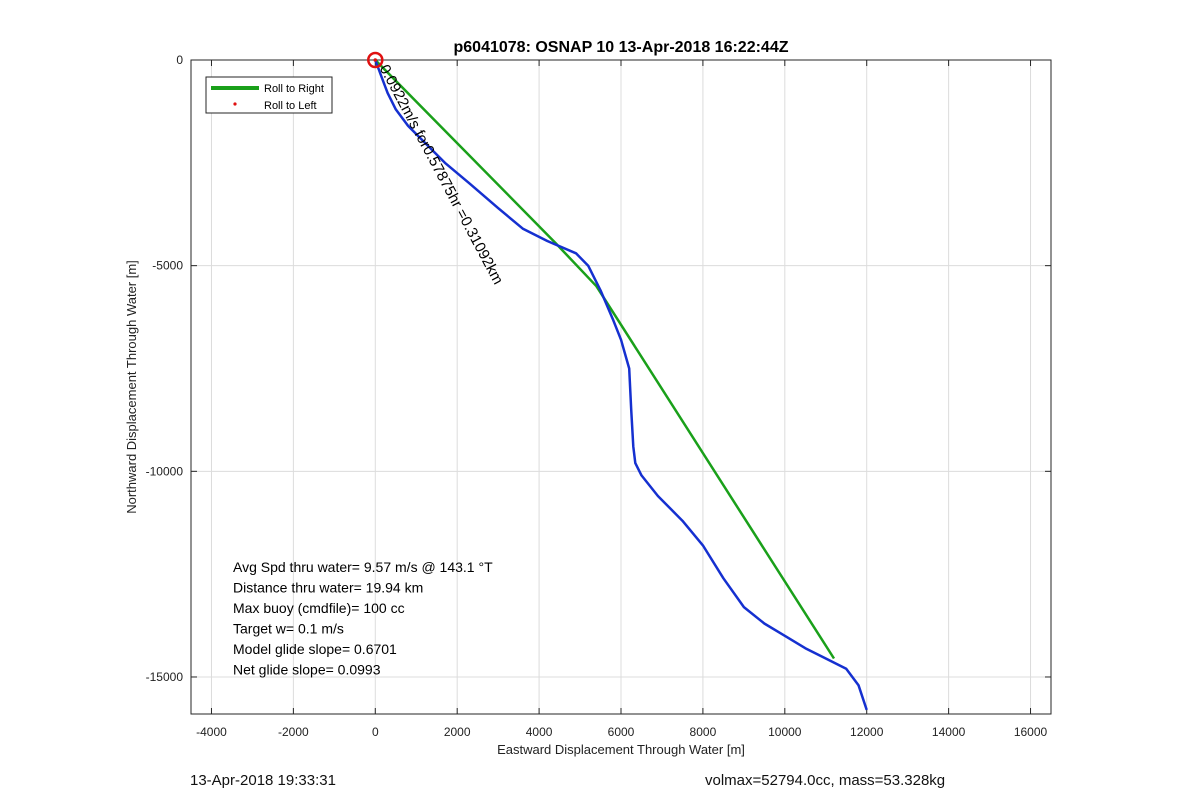 Image resolution: width=1200 pixels, height=804 pixels. I want to click on x-tick-label: 10000, so click(785, 732).